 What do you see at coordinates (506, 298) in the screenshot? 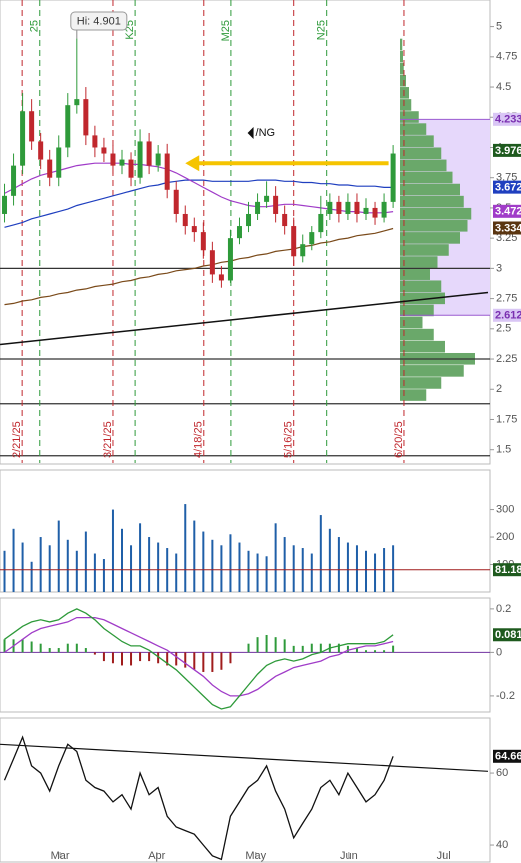
I see `y-tick-label: 2.75` at bounding box center [506, 298].